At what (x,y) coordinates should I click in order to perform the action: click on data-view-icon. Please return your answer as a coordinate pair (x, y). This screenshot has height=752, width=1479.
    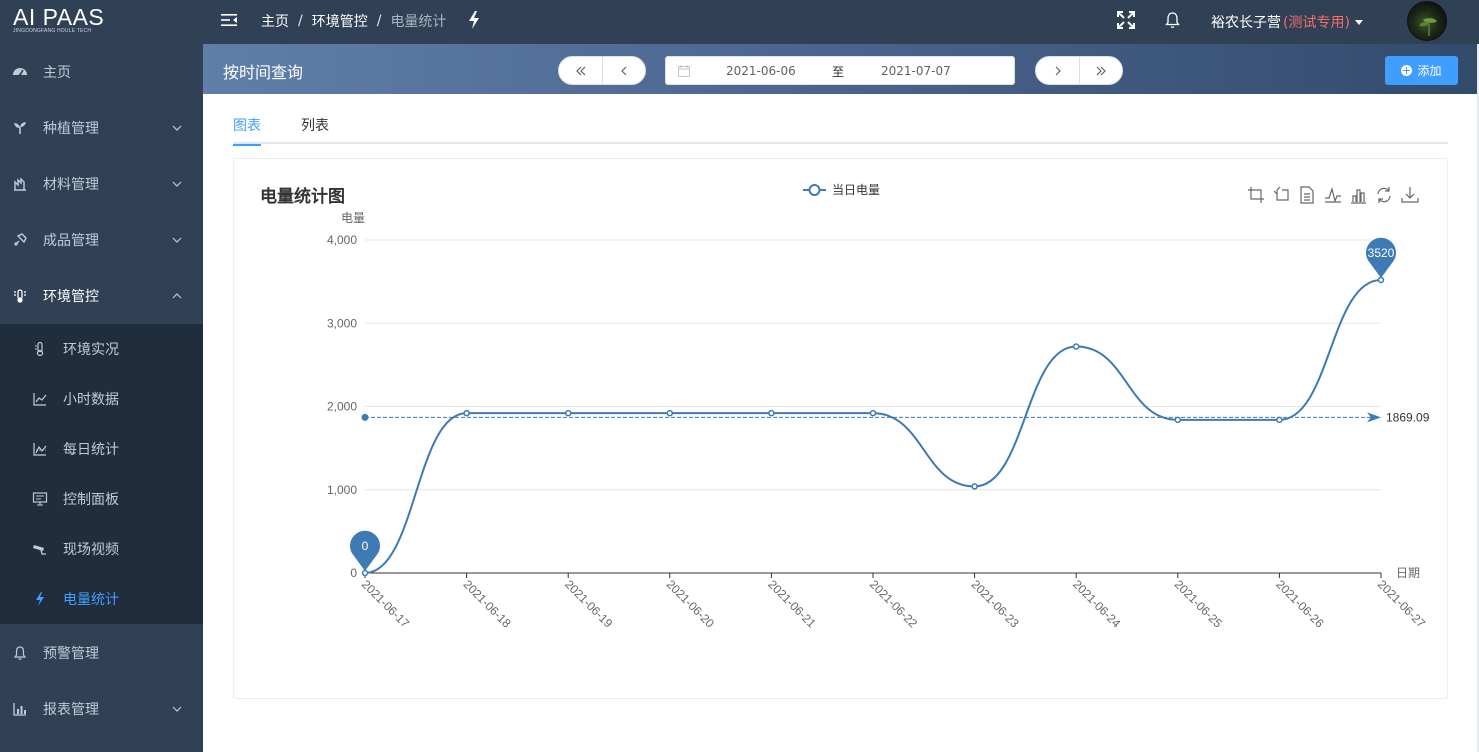
    Looking at the image, I should click on (1307, 195).